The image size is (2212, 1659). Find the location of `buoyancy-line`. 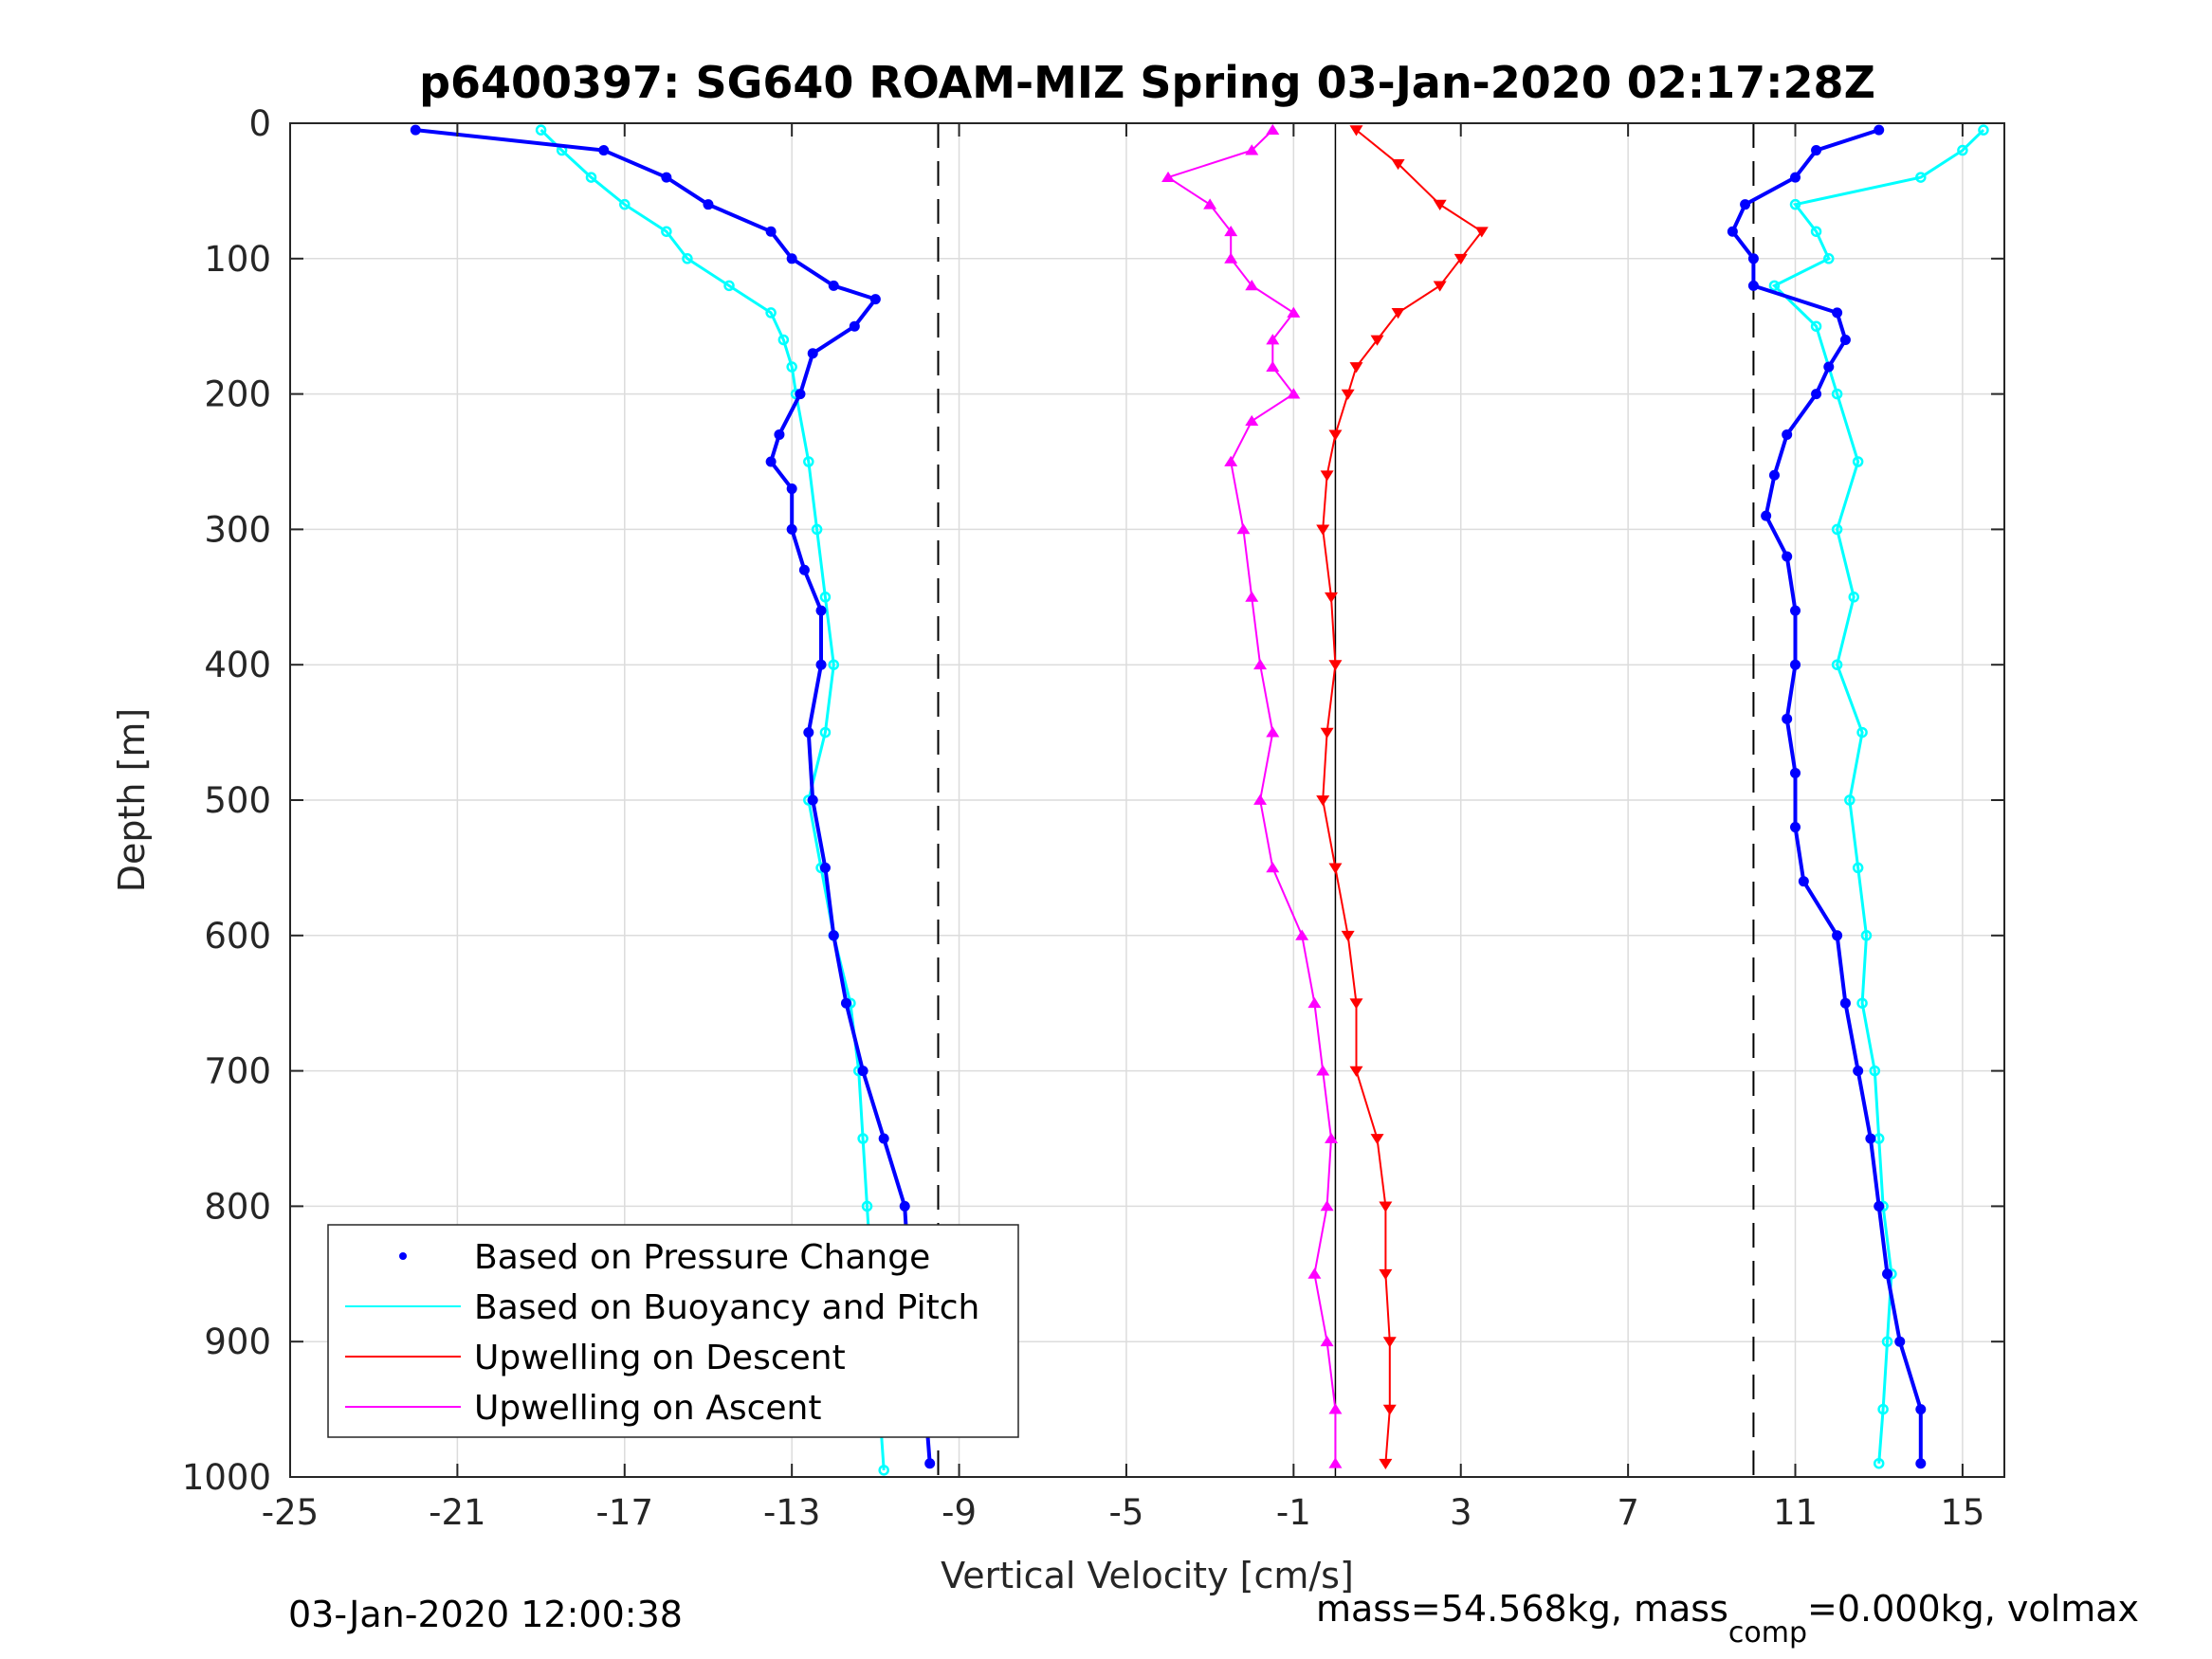

buoyancy-line is located at coordinates (712, 800).